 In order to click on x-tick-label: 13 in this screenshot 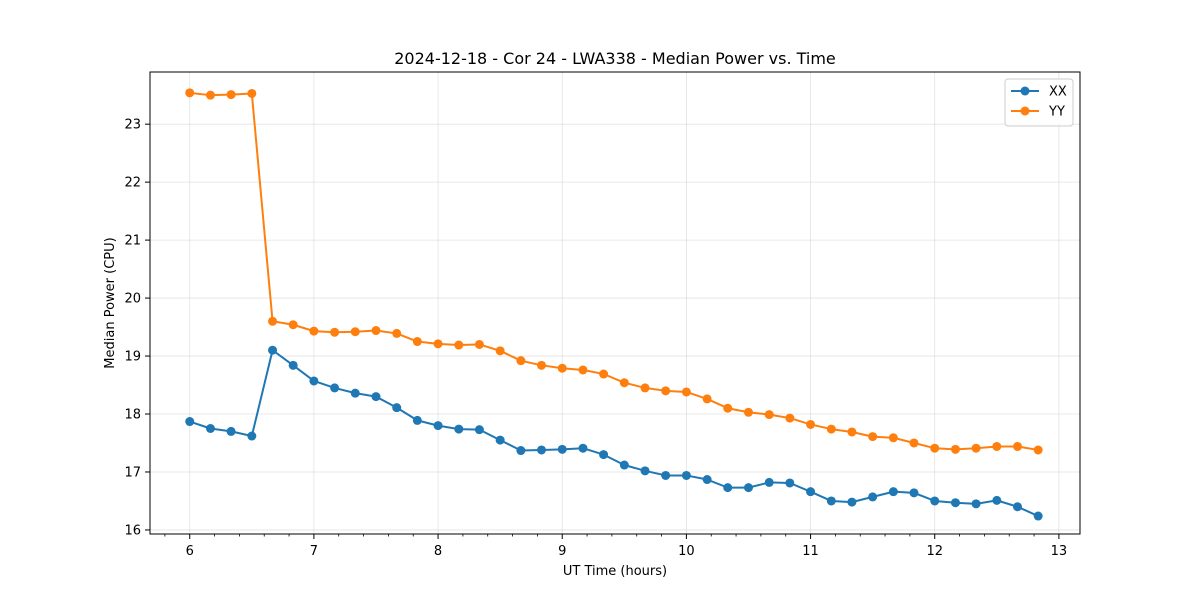, I will do `click(1059, 551)`.